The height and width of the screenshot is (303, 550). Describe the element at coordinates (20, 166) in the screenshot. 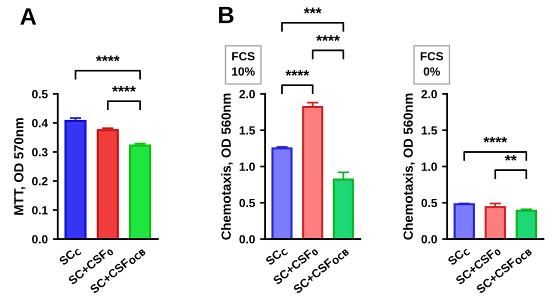

I see `y-axis-title: MTT, OD 570nm` at that location.